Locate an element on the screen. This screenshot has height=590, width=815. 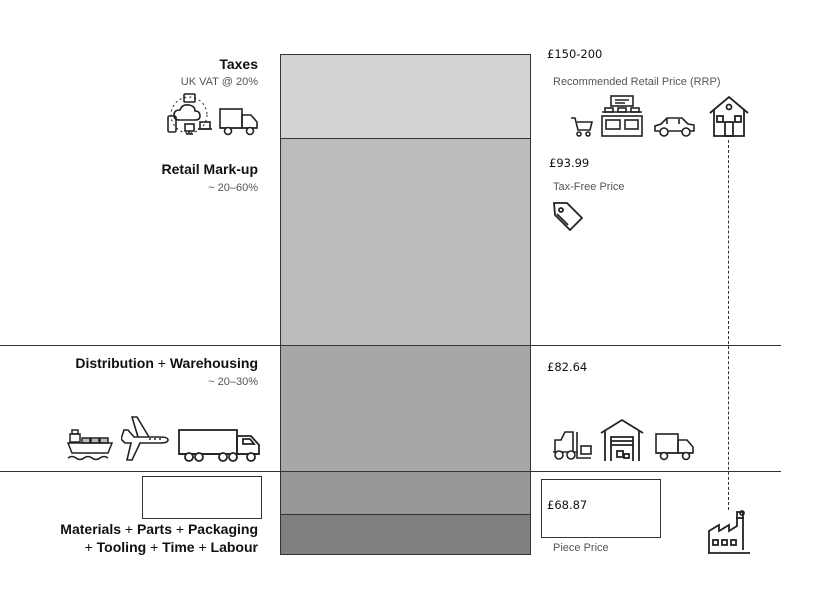
dashed-connector is located at coordinates (728, 325).